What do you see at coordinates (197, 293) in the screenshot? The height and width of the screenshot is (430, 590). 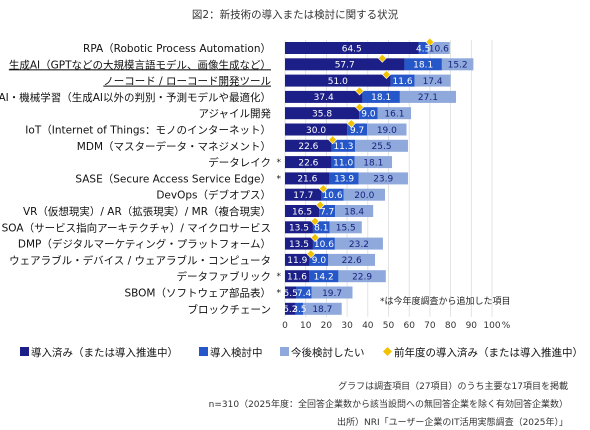 I see `category-label: SBOM（ソフトウェア部品表）` at bounding box center [197, 293].